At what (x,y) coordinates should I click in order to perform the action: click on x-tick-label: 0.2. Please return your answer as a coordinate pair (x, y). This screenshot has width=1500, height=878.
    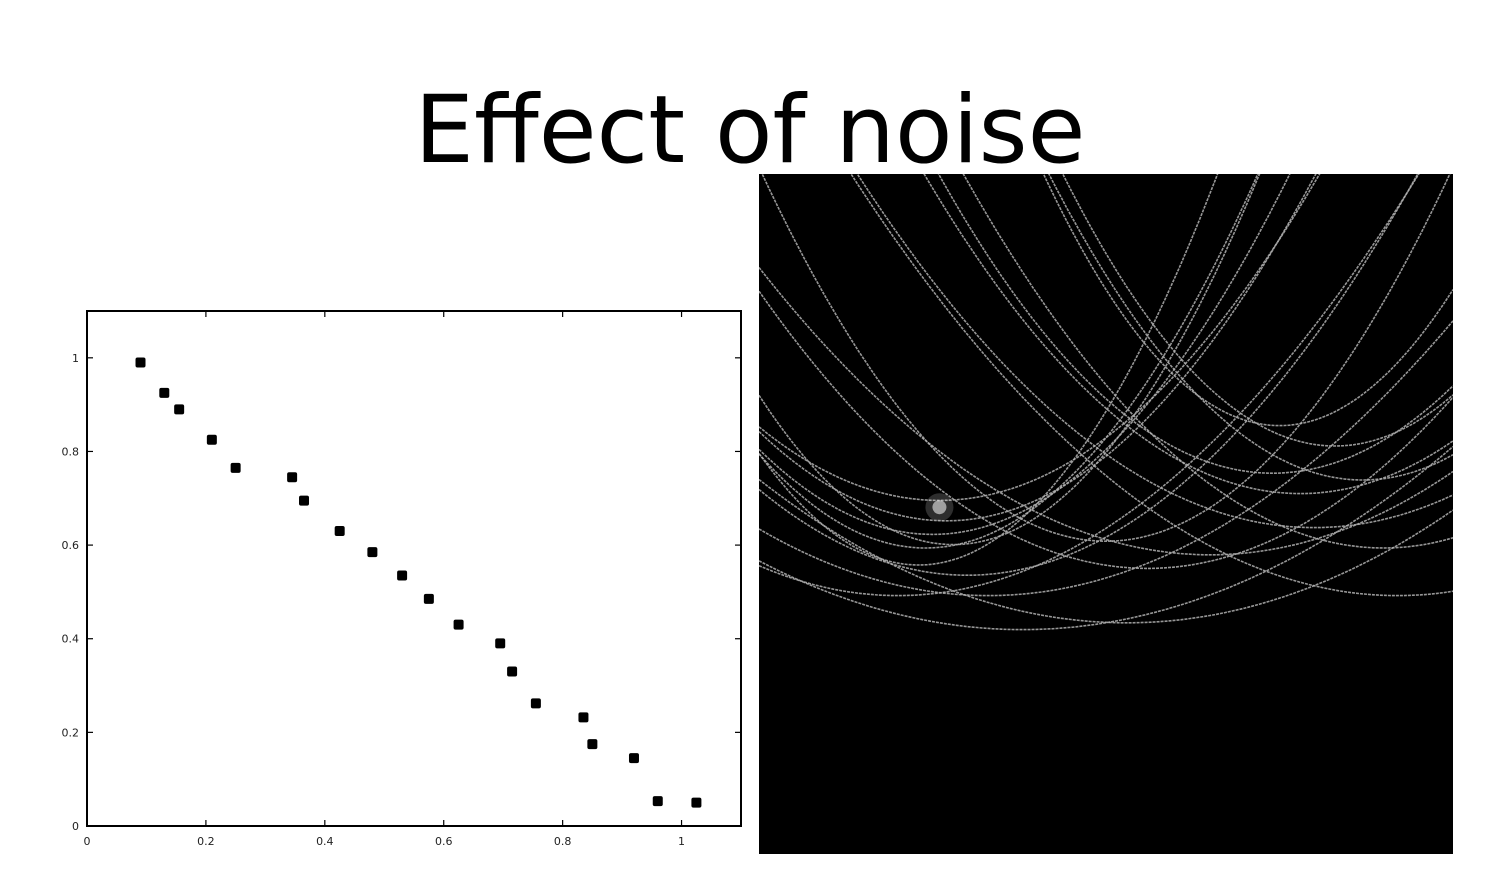
    Looking at the image, I should click on (206, 841).